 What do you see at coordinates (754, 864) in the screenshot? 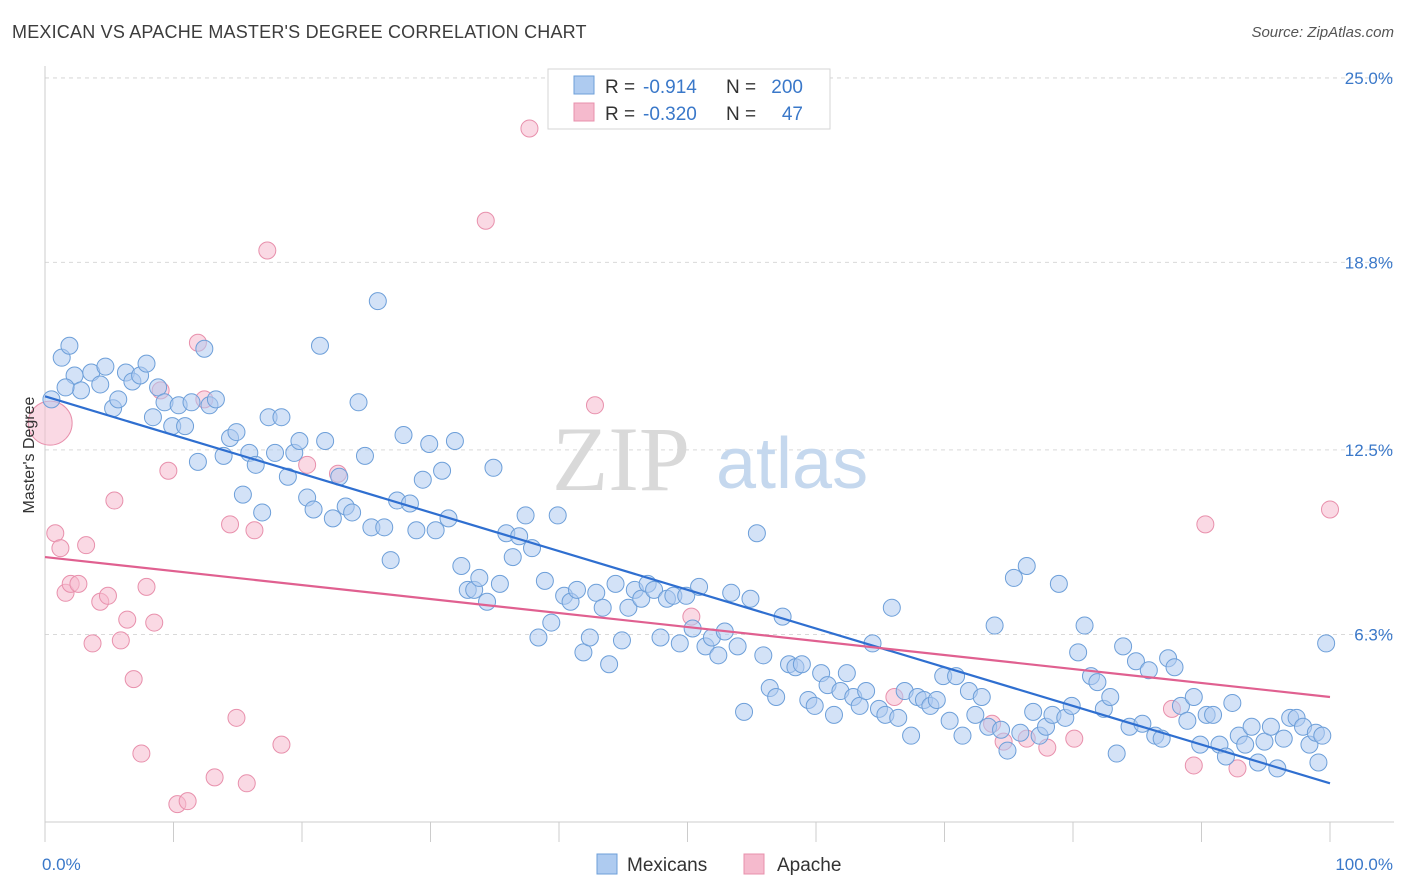
I see `legend-swatch-apache-bottom` at bounding box center [754, 864].